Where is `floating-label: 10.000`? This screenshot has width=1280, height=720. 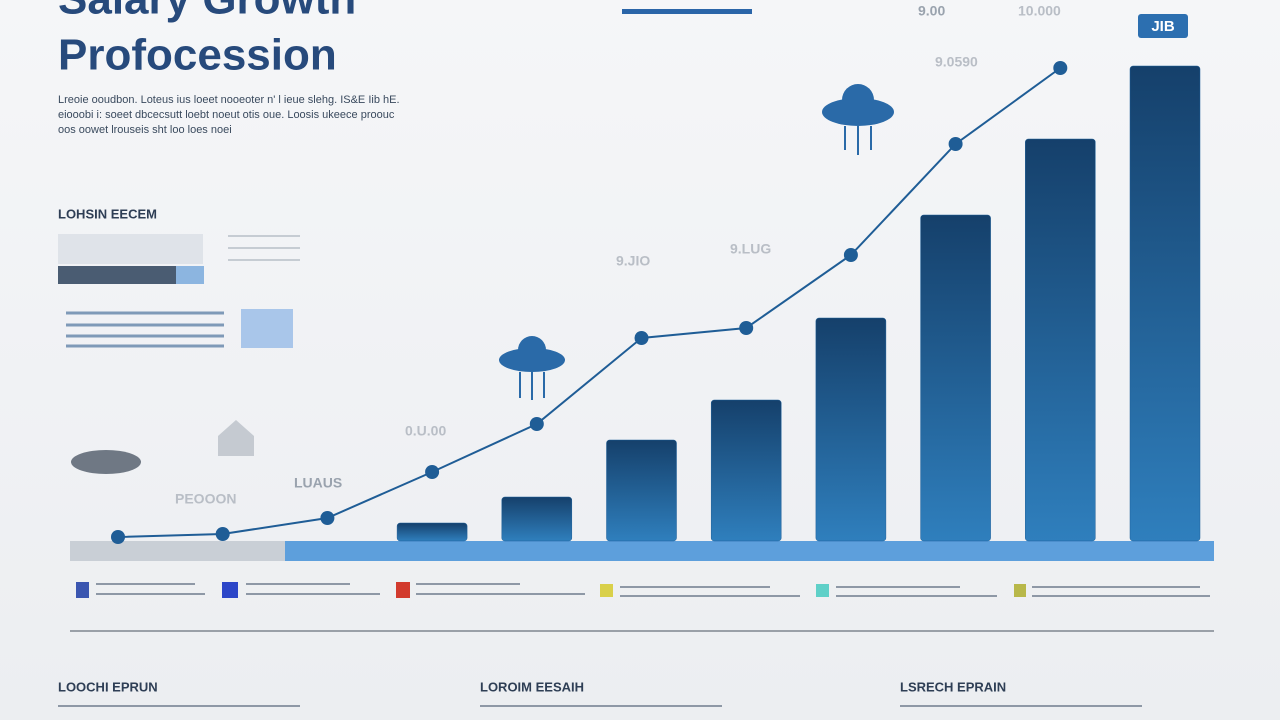 floating-label: 10.000 is located at coordinates (1039, 11).